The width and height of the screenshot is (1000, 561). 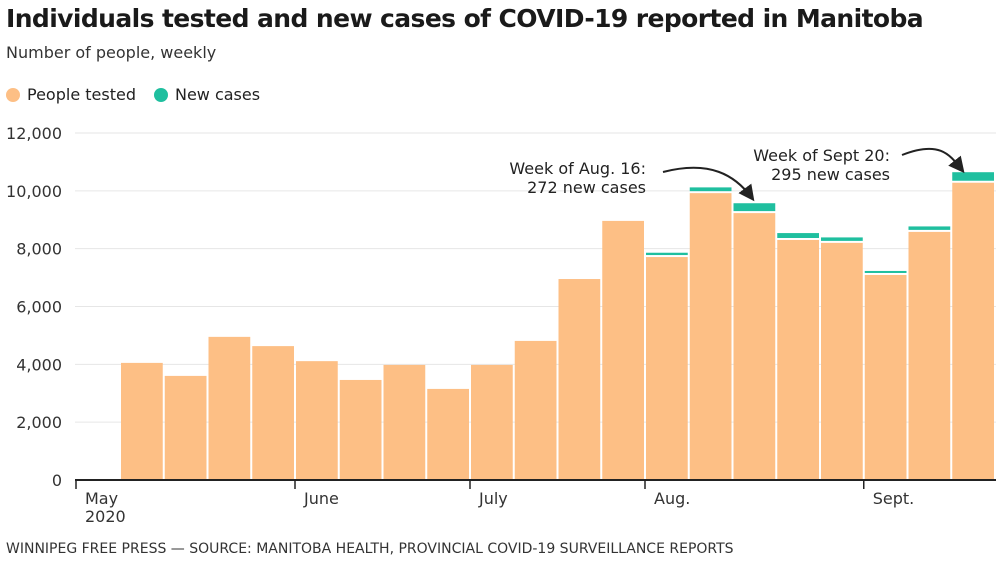 I want to click on chart-subtitle: Number of people, weekly, so click(x=111, y=52).